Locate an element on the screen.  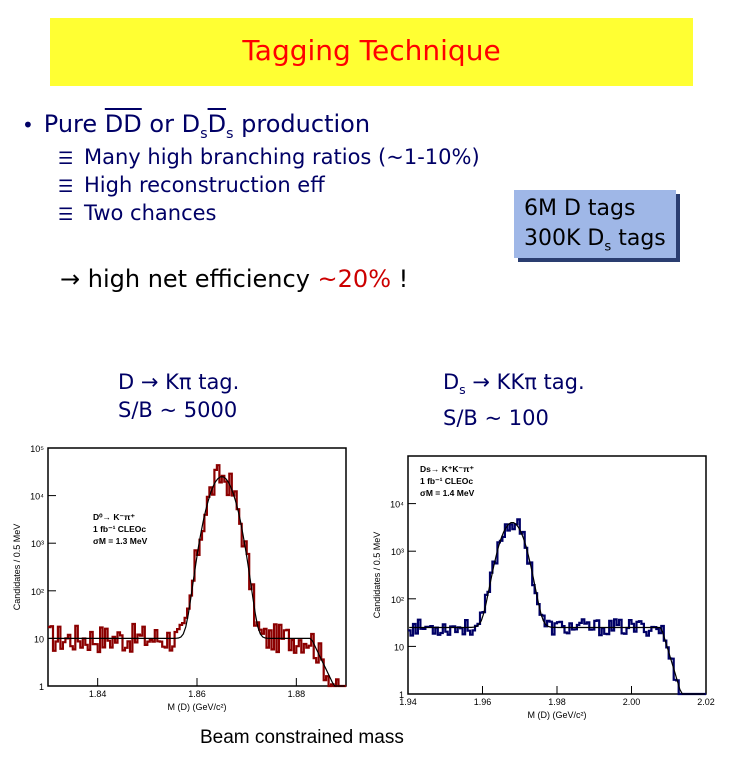
tag-count-post: tags is located at coordinates (638, 238).